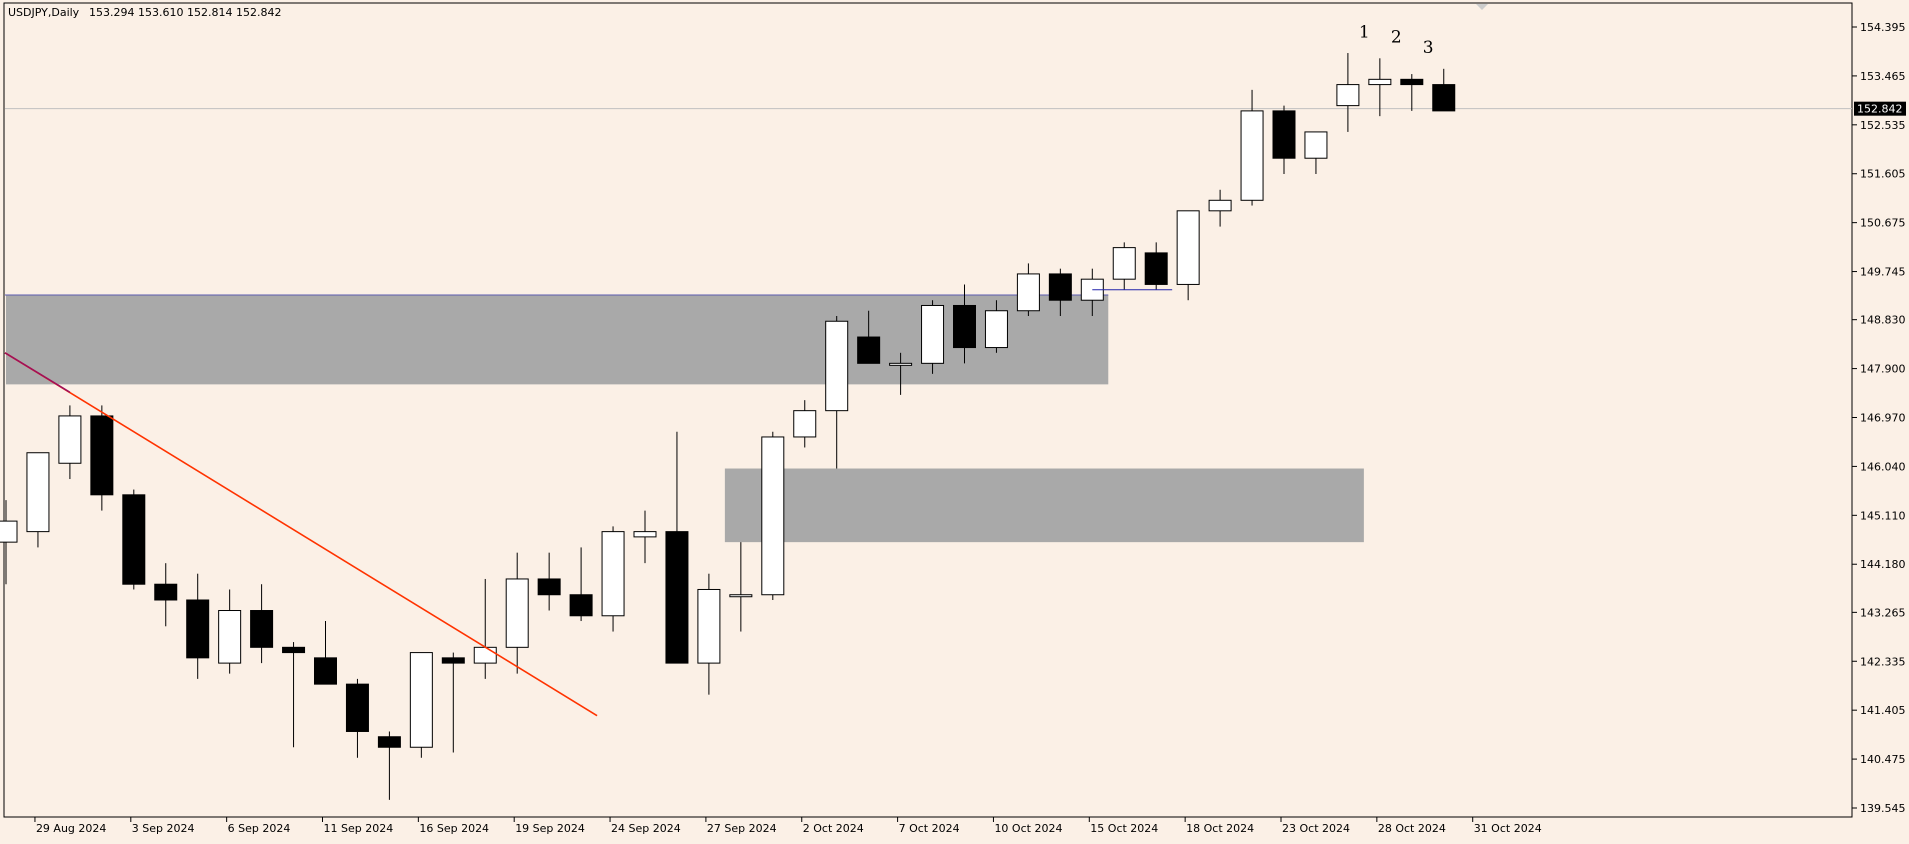 The height and width of the screenshot is (844, 1909). Describe the element at coordinates (742, 828) in the screenshot. I see `date-tick-label: 27 Sep 2024` at that location.